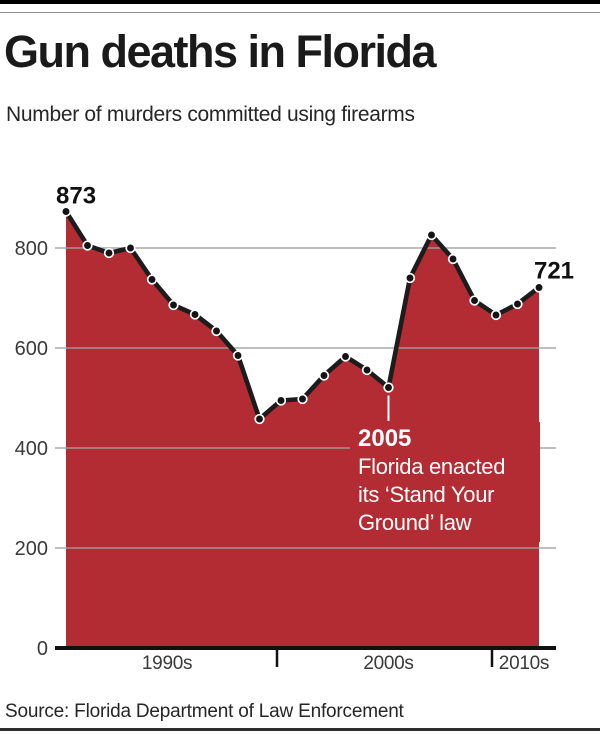  Describe the element at coordinates (324, 375) in the screenshot. I see `data-point-2002` at that location.